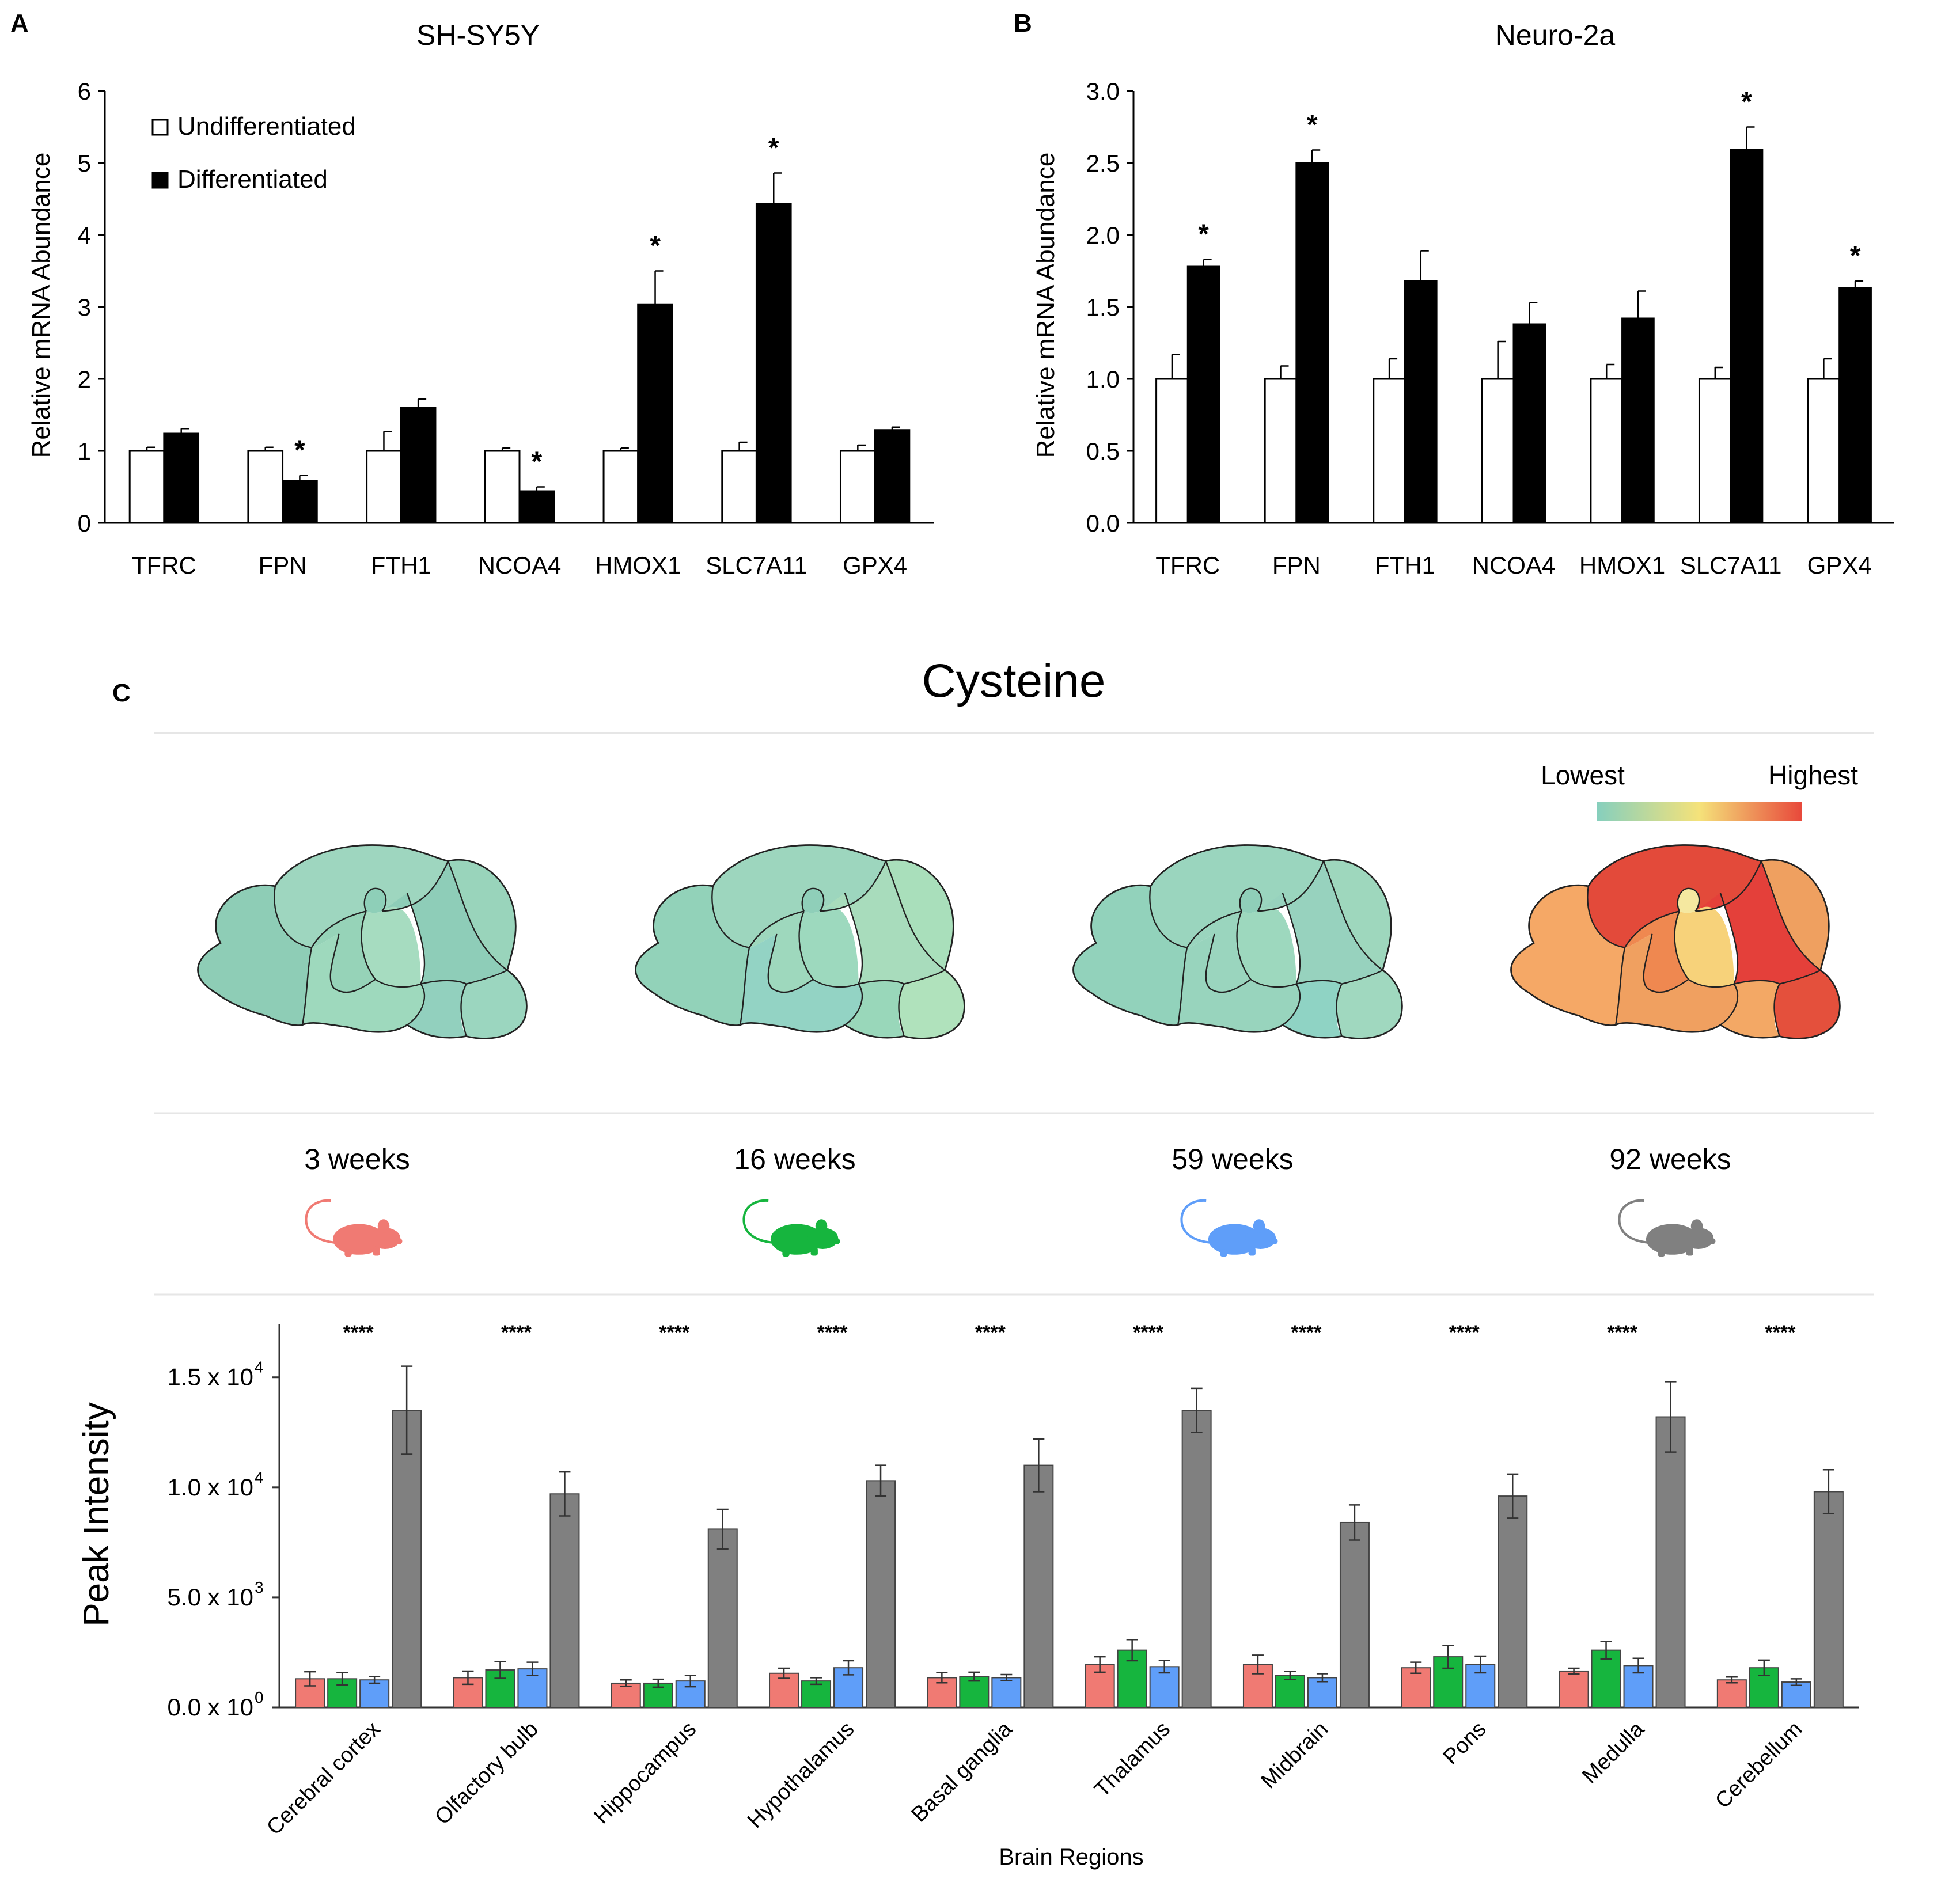 The image size is (1960, 1879). What do you see at coordinates (1290, 1691) in the screenshot?
I see `bar-16-weeks-midbrain` at bounding box center [1290, 1691].